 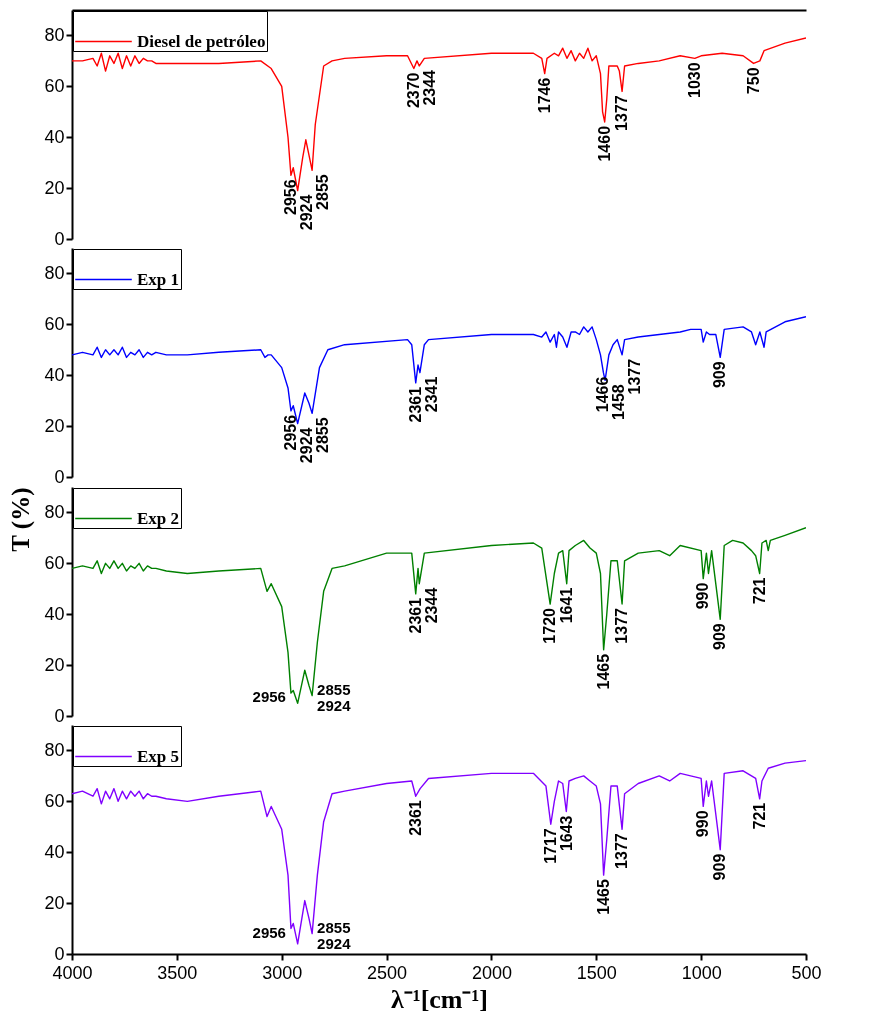 What do you see at coordinates (550, 625) in the screenshot?
I see `annotation: 1720` at bounding box center [550, 625].